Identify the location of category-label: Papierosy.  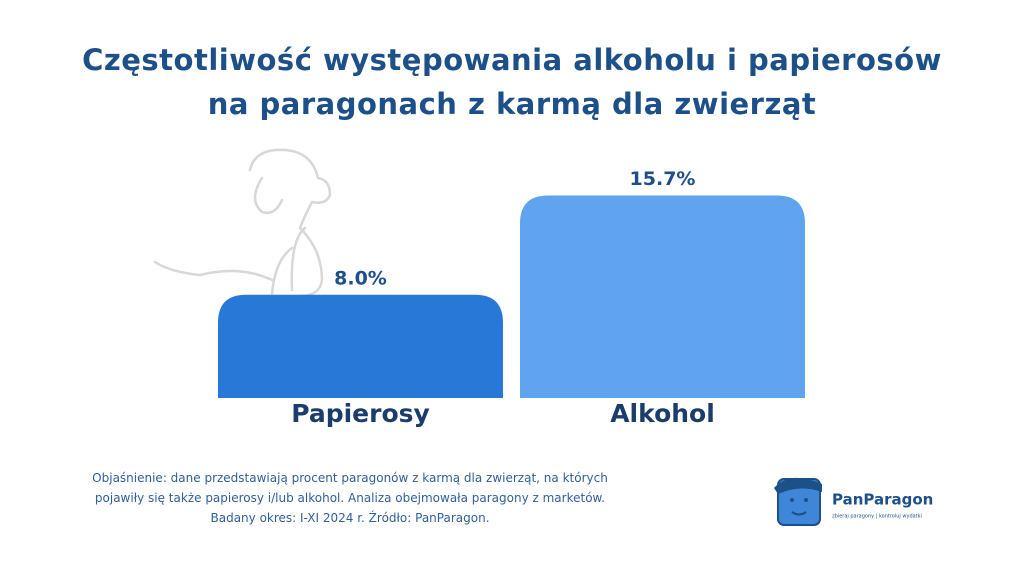
(360, 413).